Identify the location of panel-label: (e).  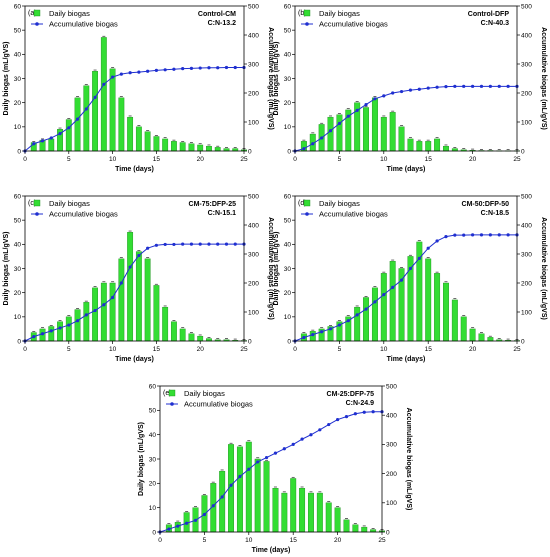
(167, 393).